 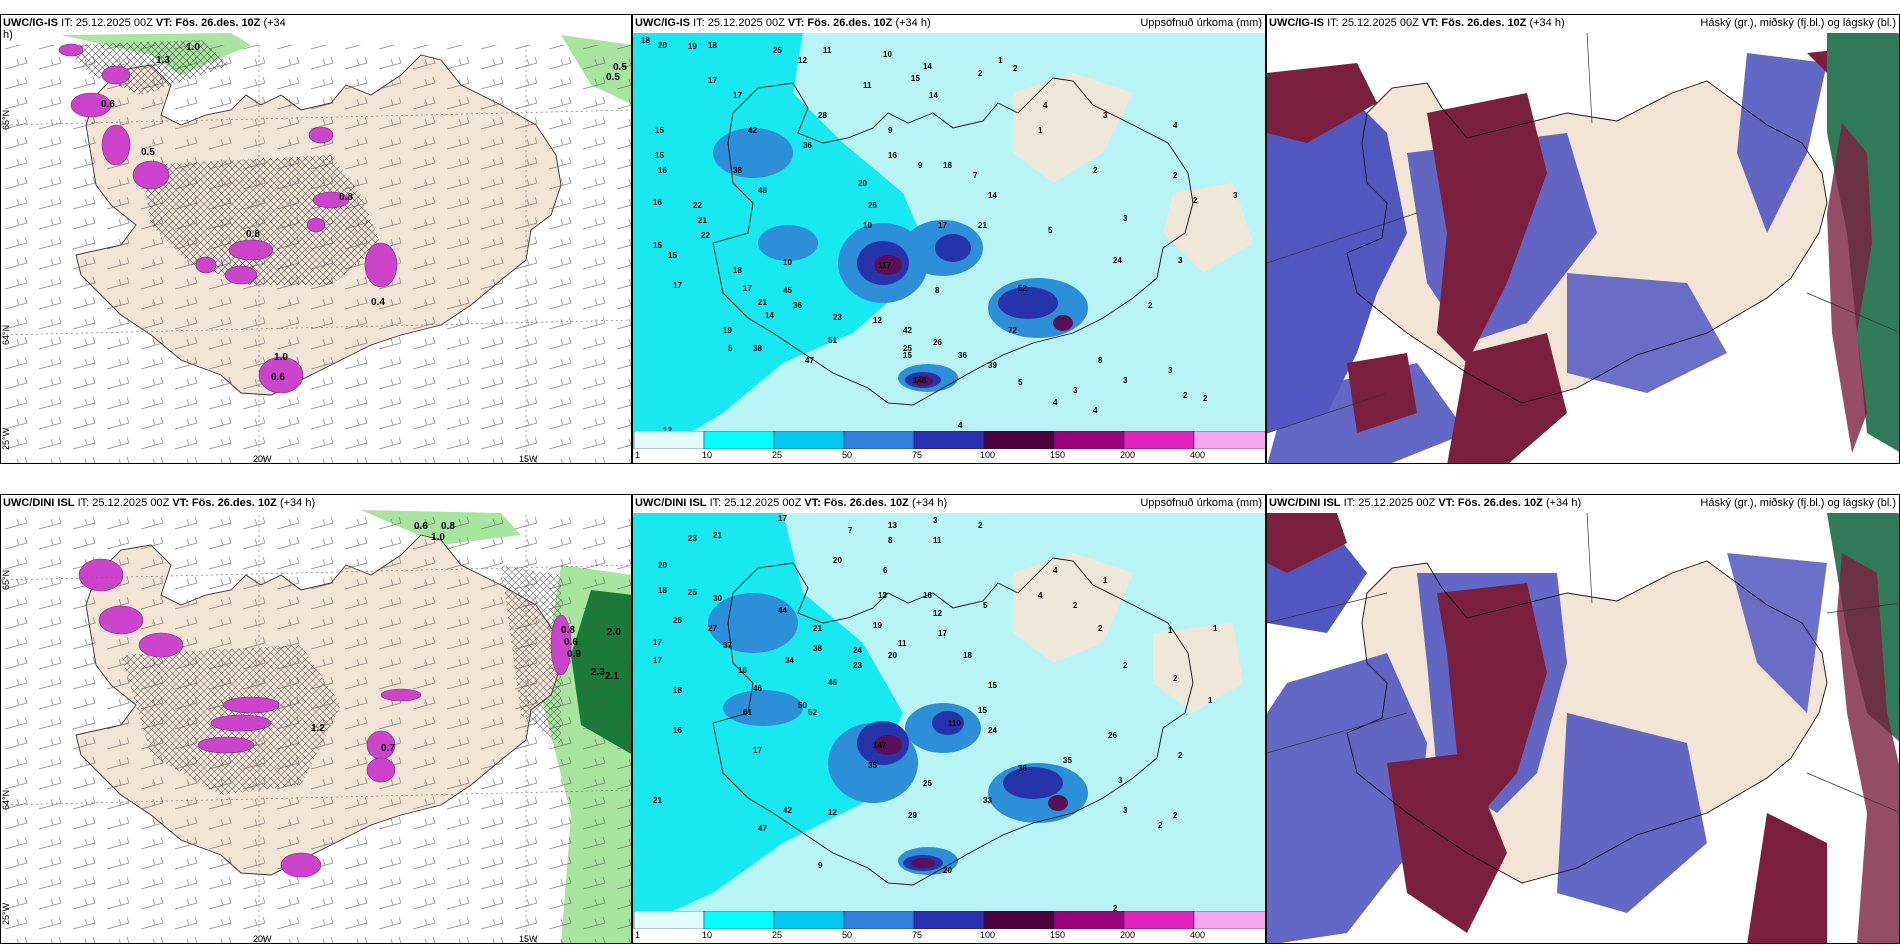 I want to click on snow-label: 0.7, so click(x=388, y=748).